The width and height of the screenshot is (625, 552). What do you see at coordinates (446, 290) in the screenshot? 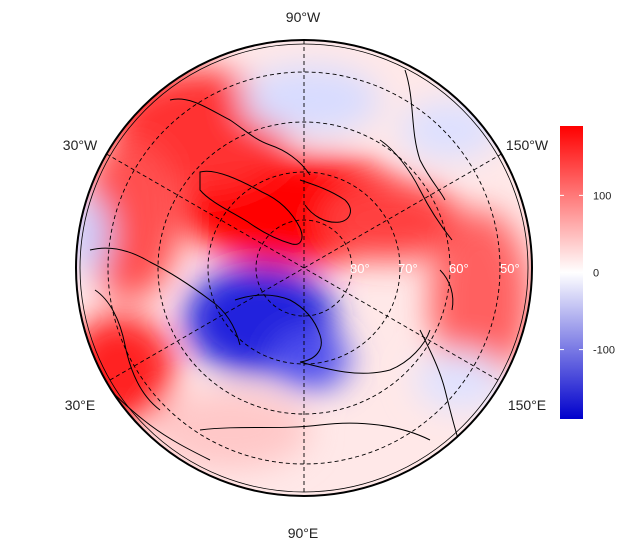
I see `bering-coast` at bounding box center [446, 290].